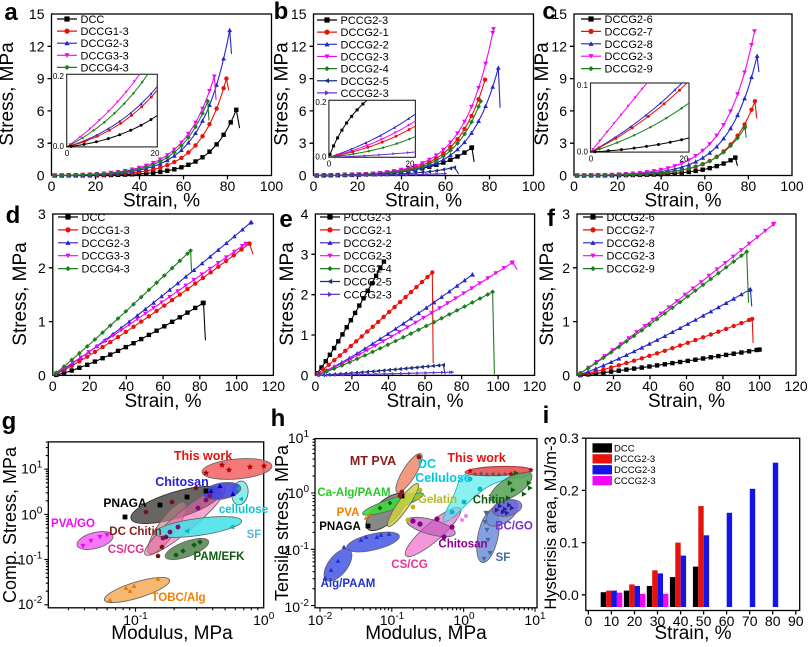 This screenshot has height=647, width=810. I want to click on svg-text: Ca-Alg/PAAM, so click(353, 493).